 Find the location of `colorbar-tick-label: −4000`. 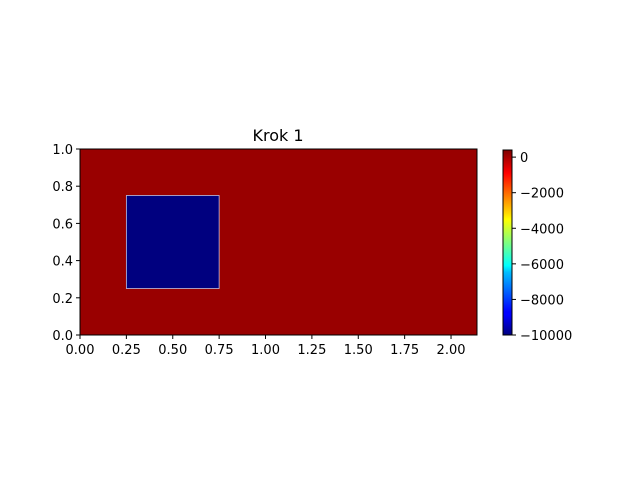

colorbar-tick-label: −4000 is located at coordinates (542, 229).